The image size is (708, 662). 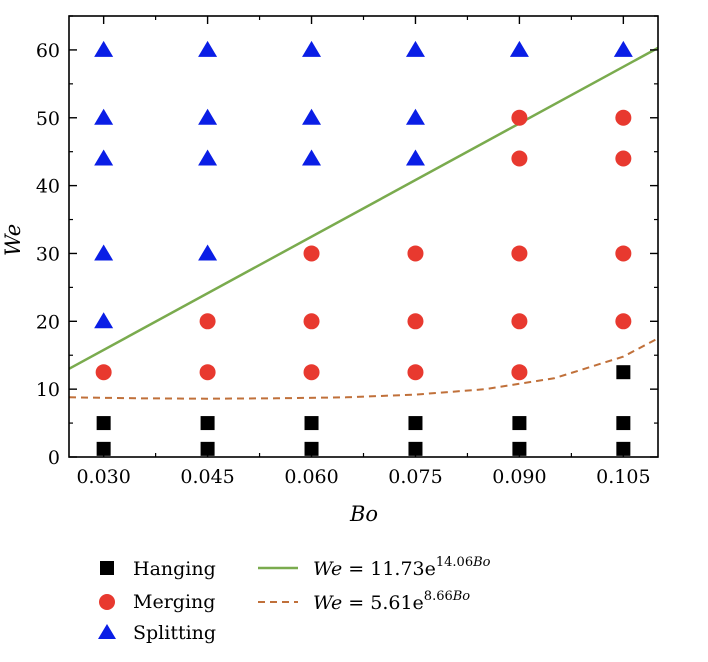 I want to click on y-tick-label-50: 50, so click(x=48, y=119).